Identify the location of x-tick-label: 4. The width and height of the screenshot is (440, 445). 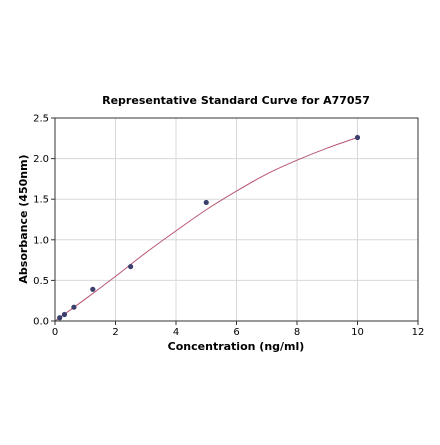
(176, 332).